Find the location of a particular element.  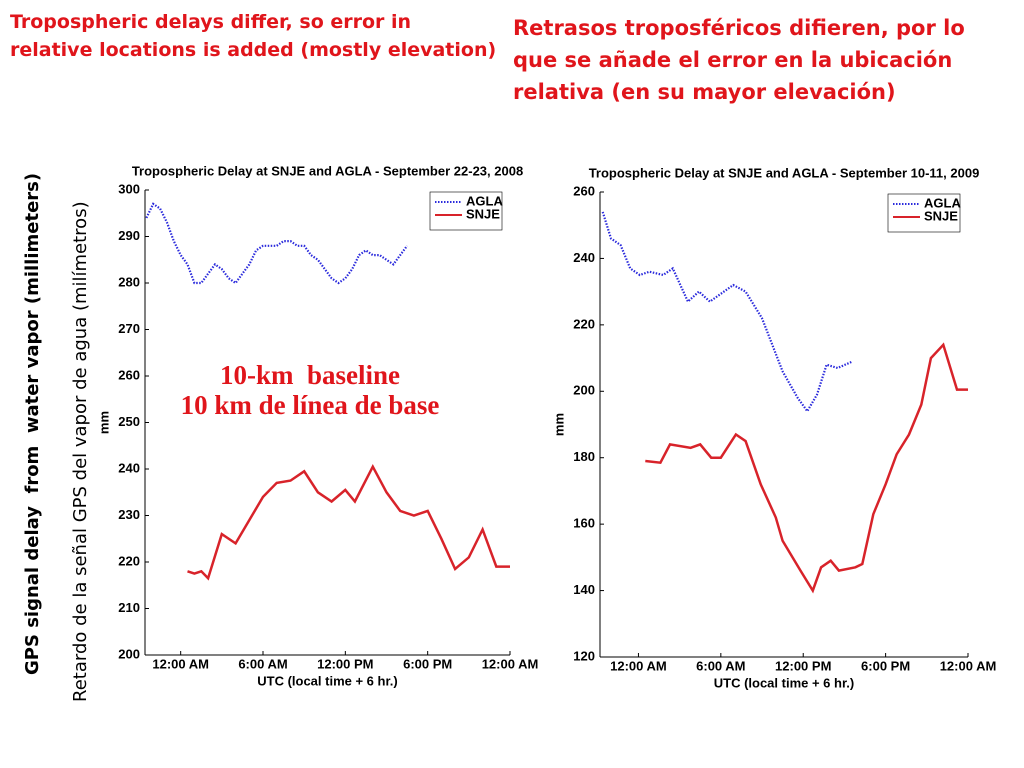

y-tick-label: 180 is located at coordinates (584, 456).